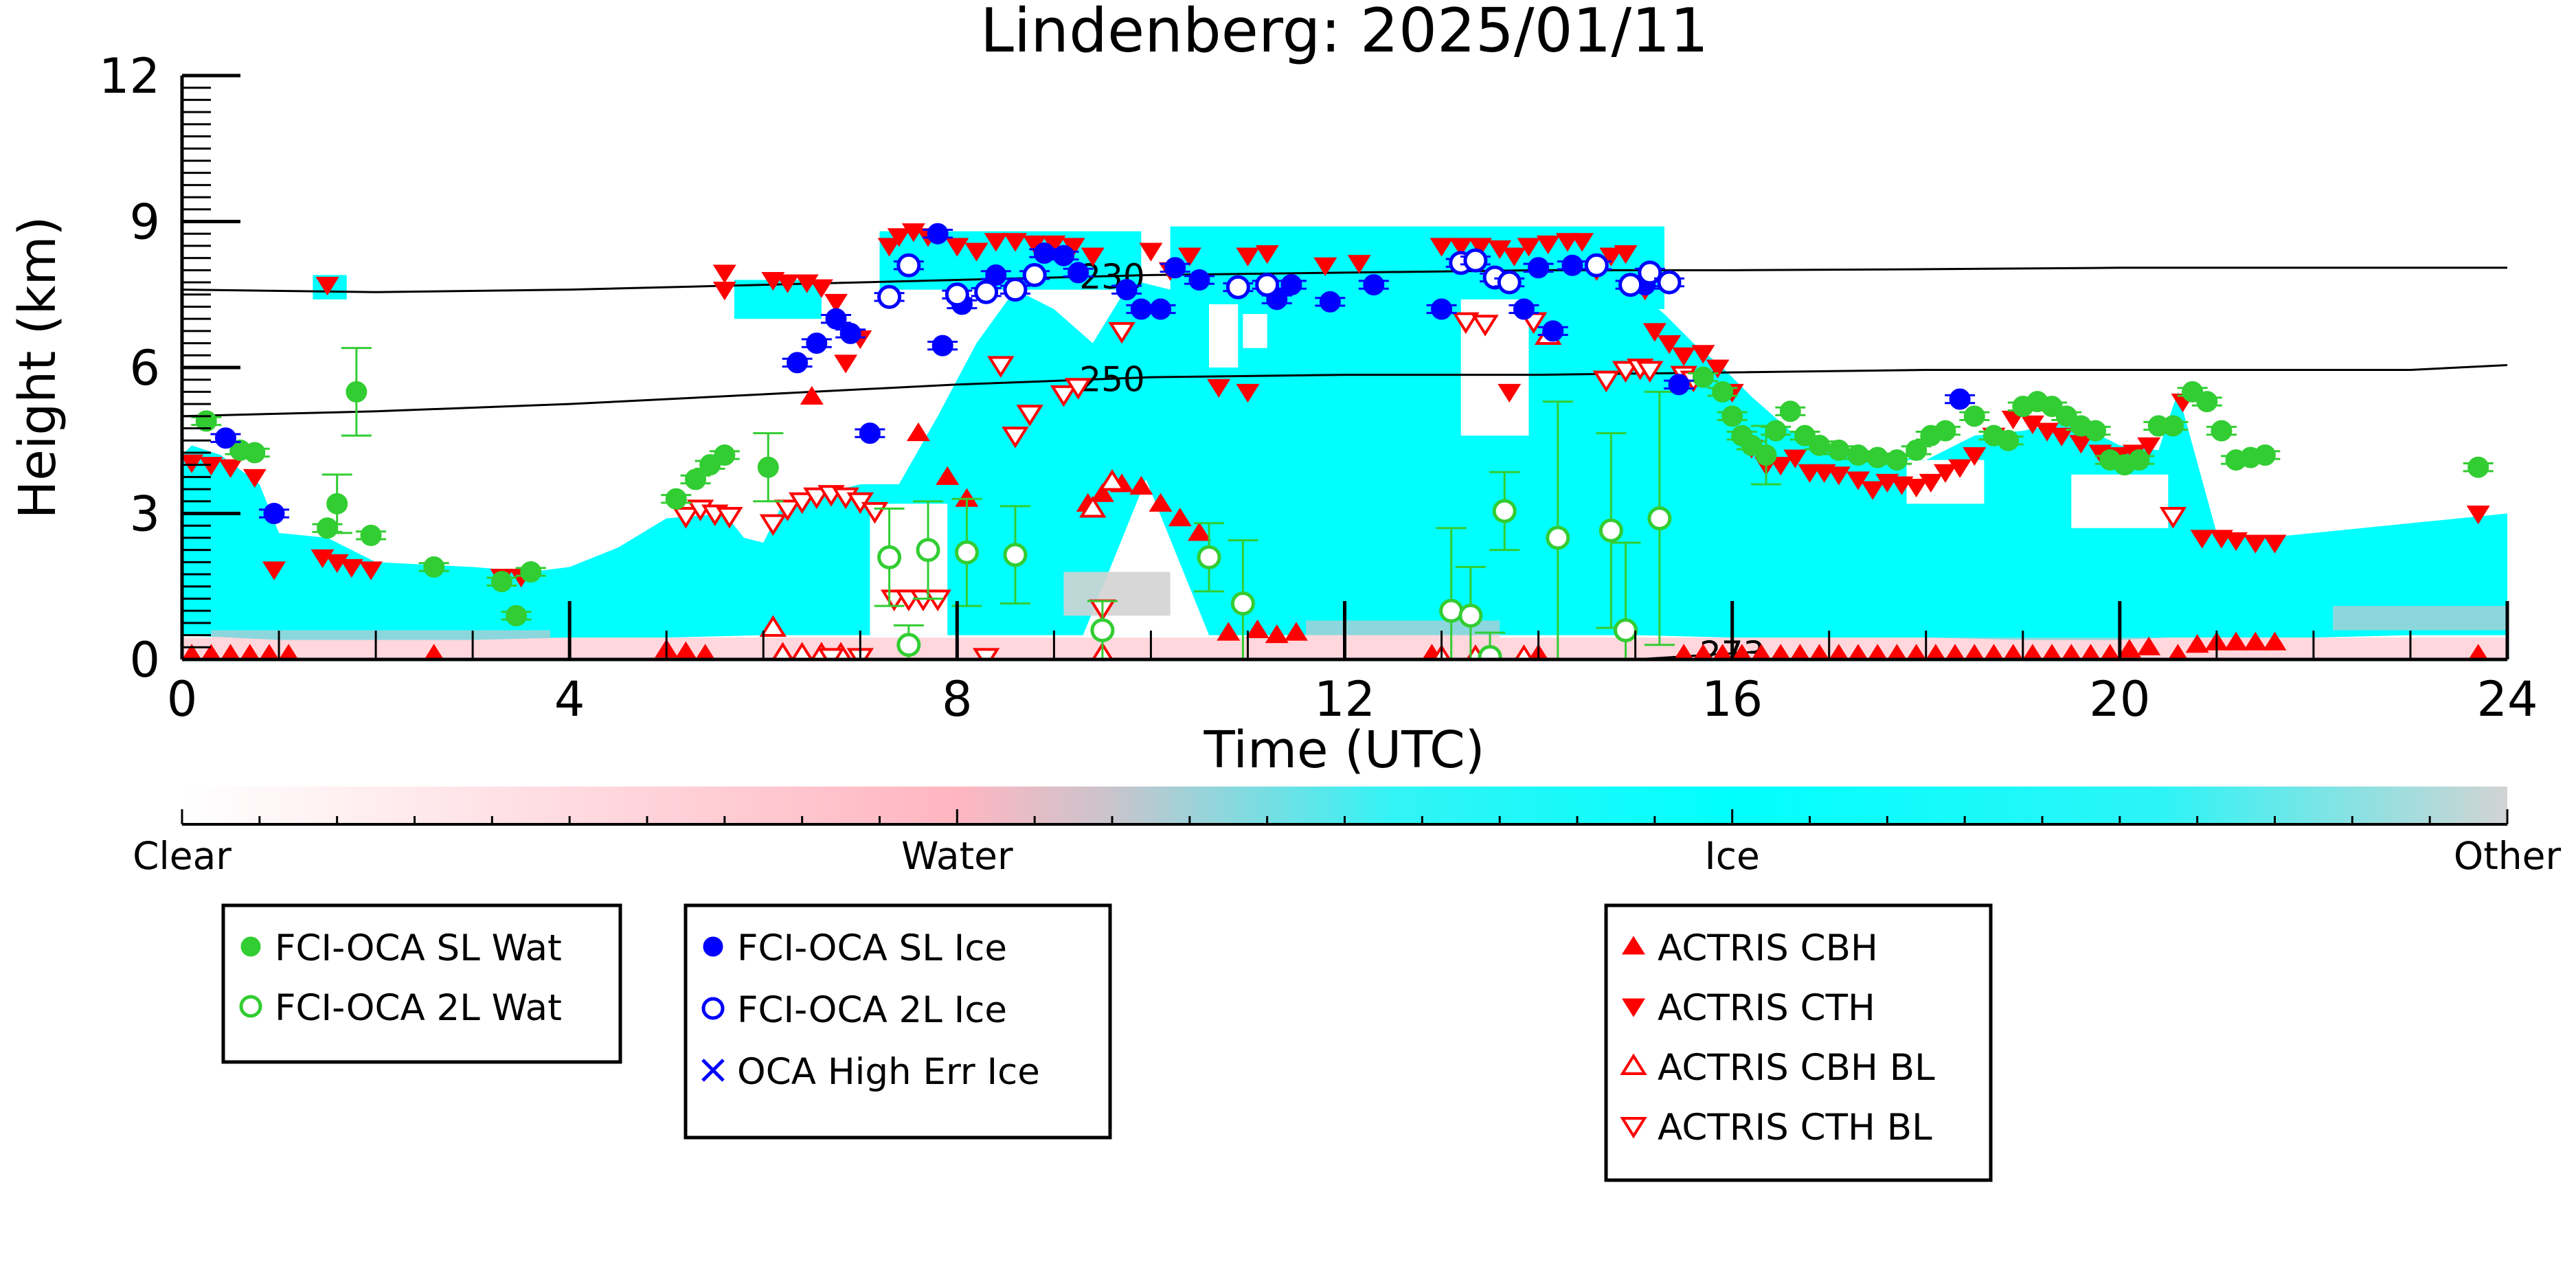  I want to click on x-tick-label: 20, so click(2119, 699).